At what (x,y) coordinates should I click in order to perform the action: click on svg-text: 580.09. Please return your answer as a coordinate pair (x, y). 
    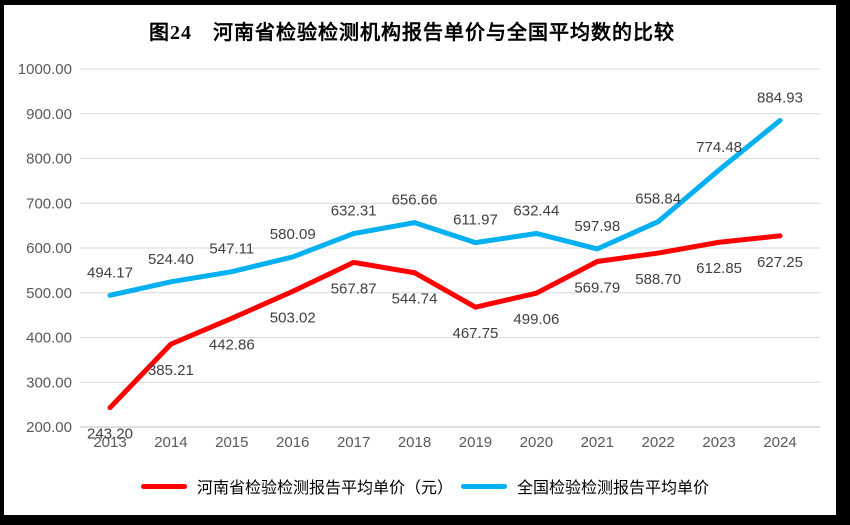
    Looking at the image, I should click on (293, 234).